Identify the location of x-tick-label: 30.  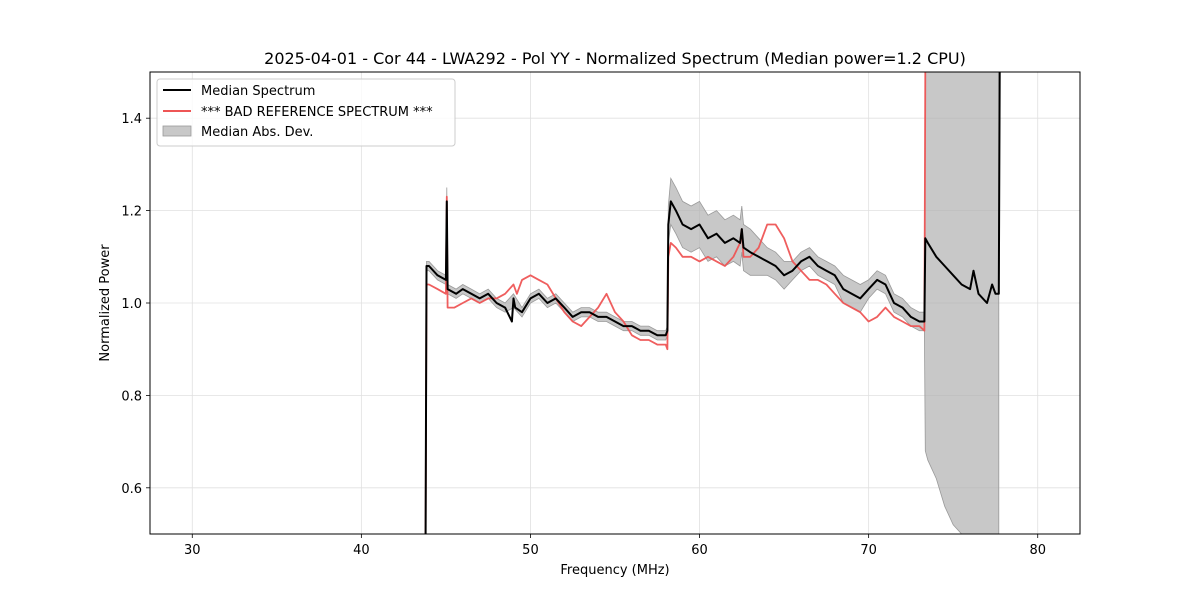
(192, 550).